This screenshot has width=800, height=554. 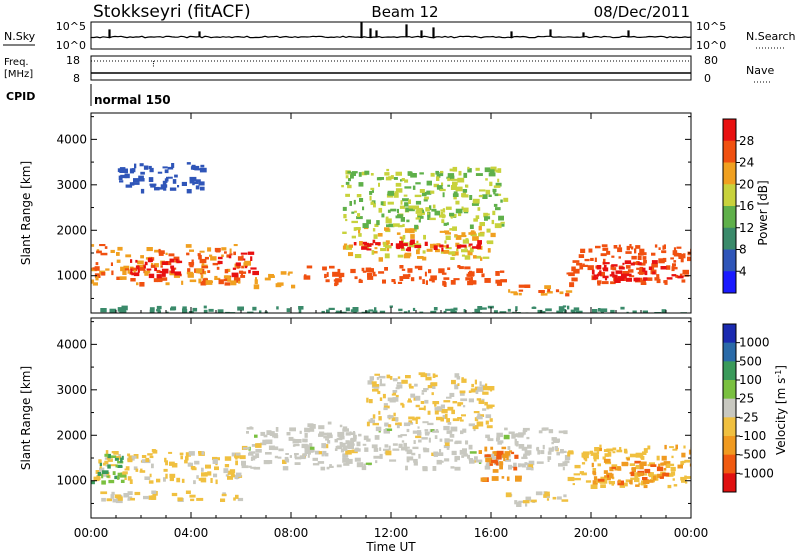 I want to click on velocity-y-label: Slant Range [km], so click(x=26, y=418).